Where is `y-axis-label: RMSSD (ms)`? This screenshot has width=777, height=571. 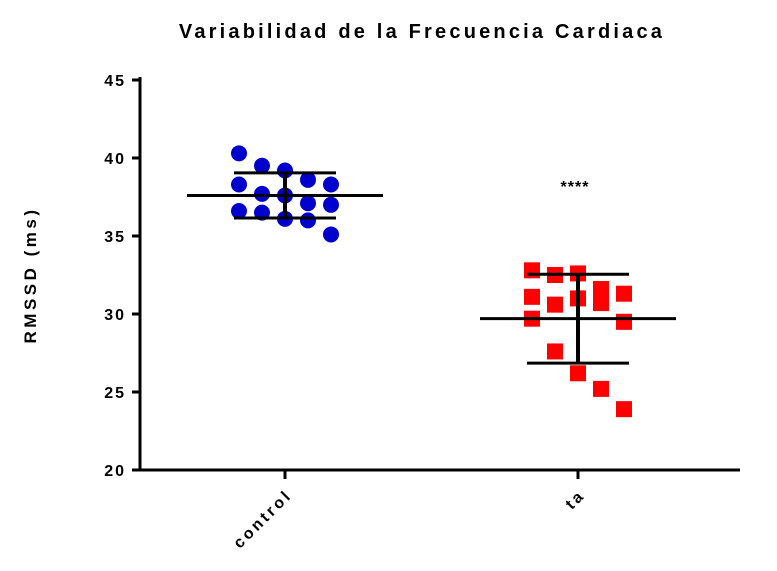 y-axis-label: RMSSD (ms) is located at coordinates (30, 274).